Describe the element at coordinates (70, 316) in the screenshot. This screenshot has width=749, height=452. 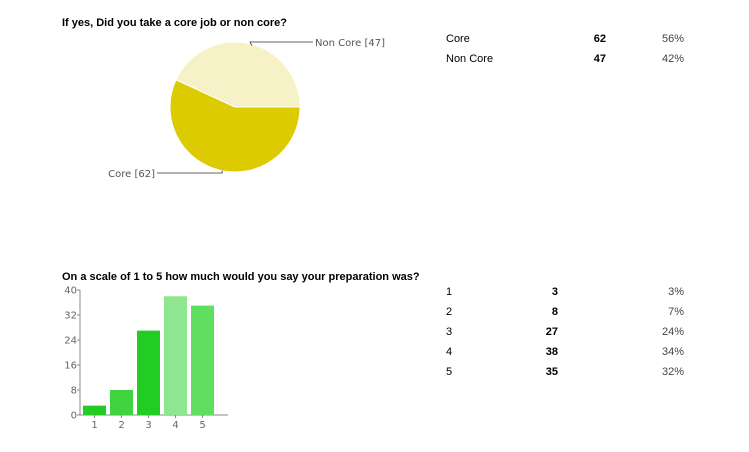
I see `y-tick-label: 32` at that location.